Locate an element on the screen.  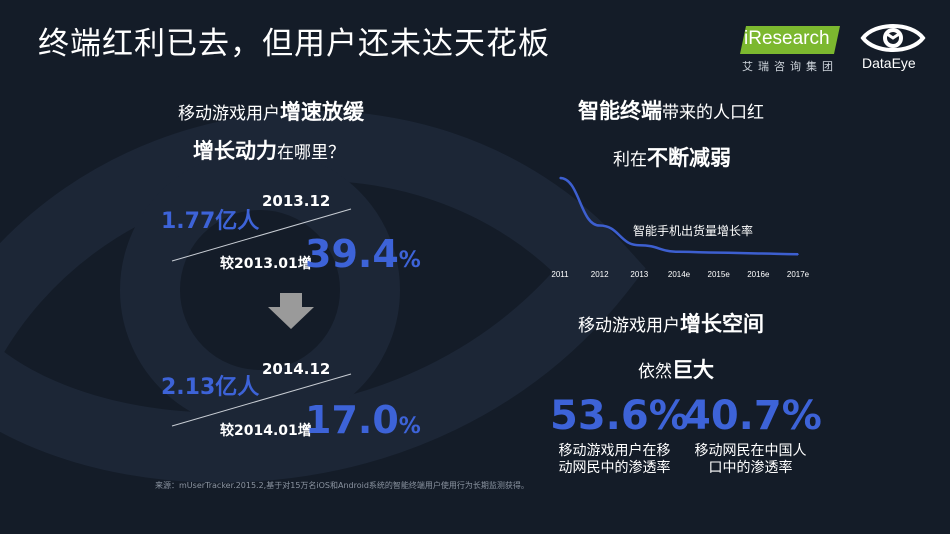
growth-2013-value: 39.4 is located at coordinates (352, 254).